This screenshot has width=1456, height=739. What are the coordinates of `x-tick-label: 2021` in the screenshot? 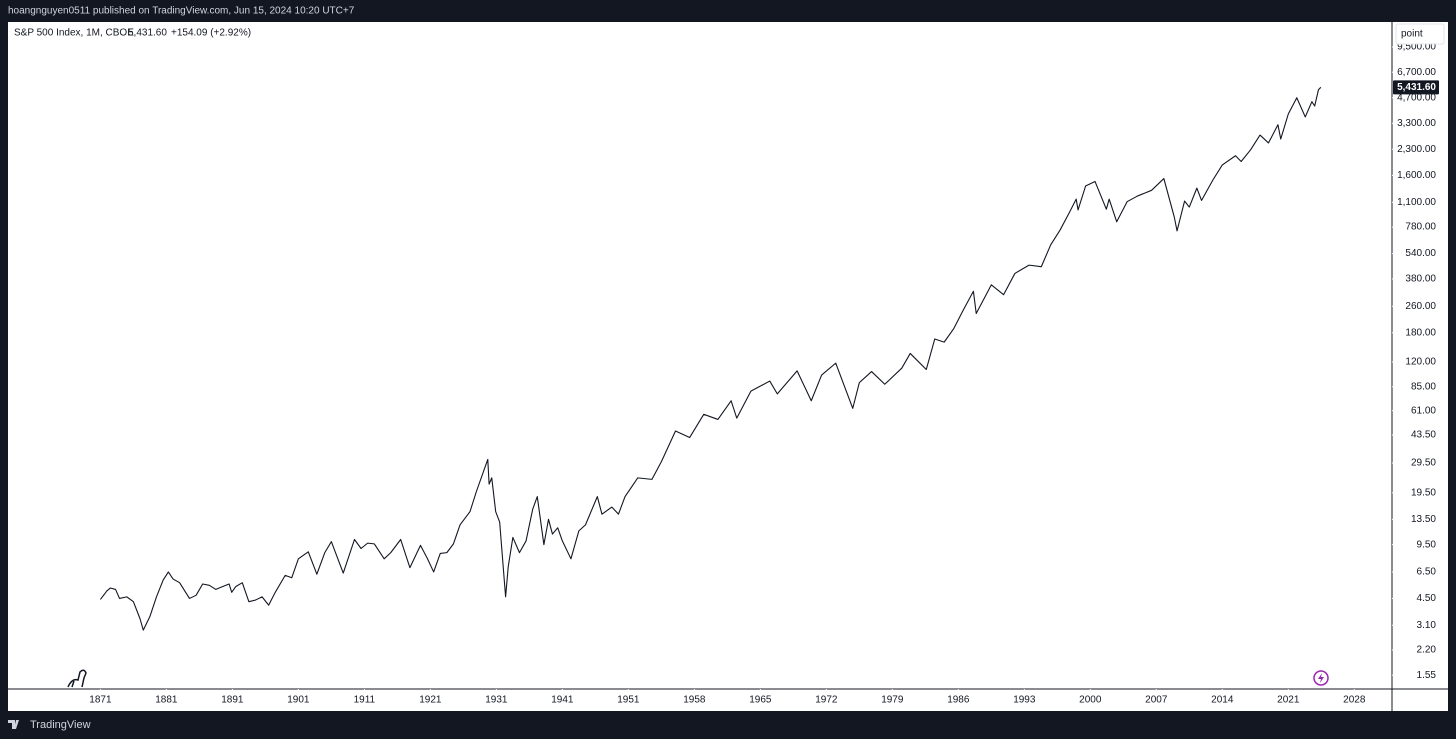 It's located at (1288, 700).